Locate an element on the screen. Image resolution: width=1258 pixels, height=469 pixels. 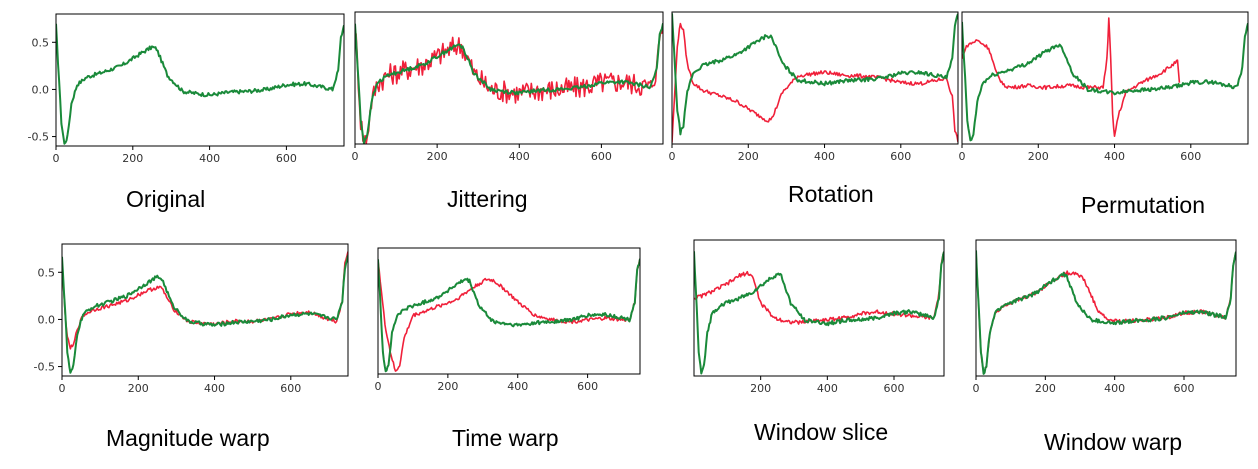
chart-panel-original: 0 200 400 600 -0.5 0.0 0.5 is located at coordinates (177, 93).